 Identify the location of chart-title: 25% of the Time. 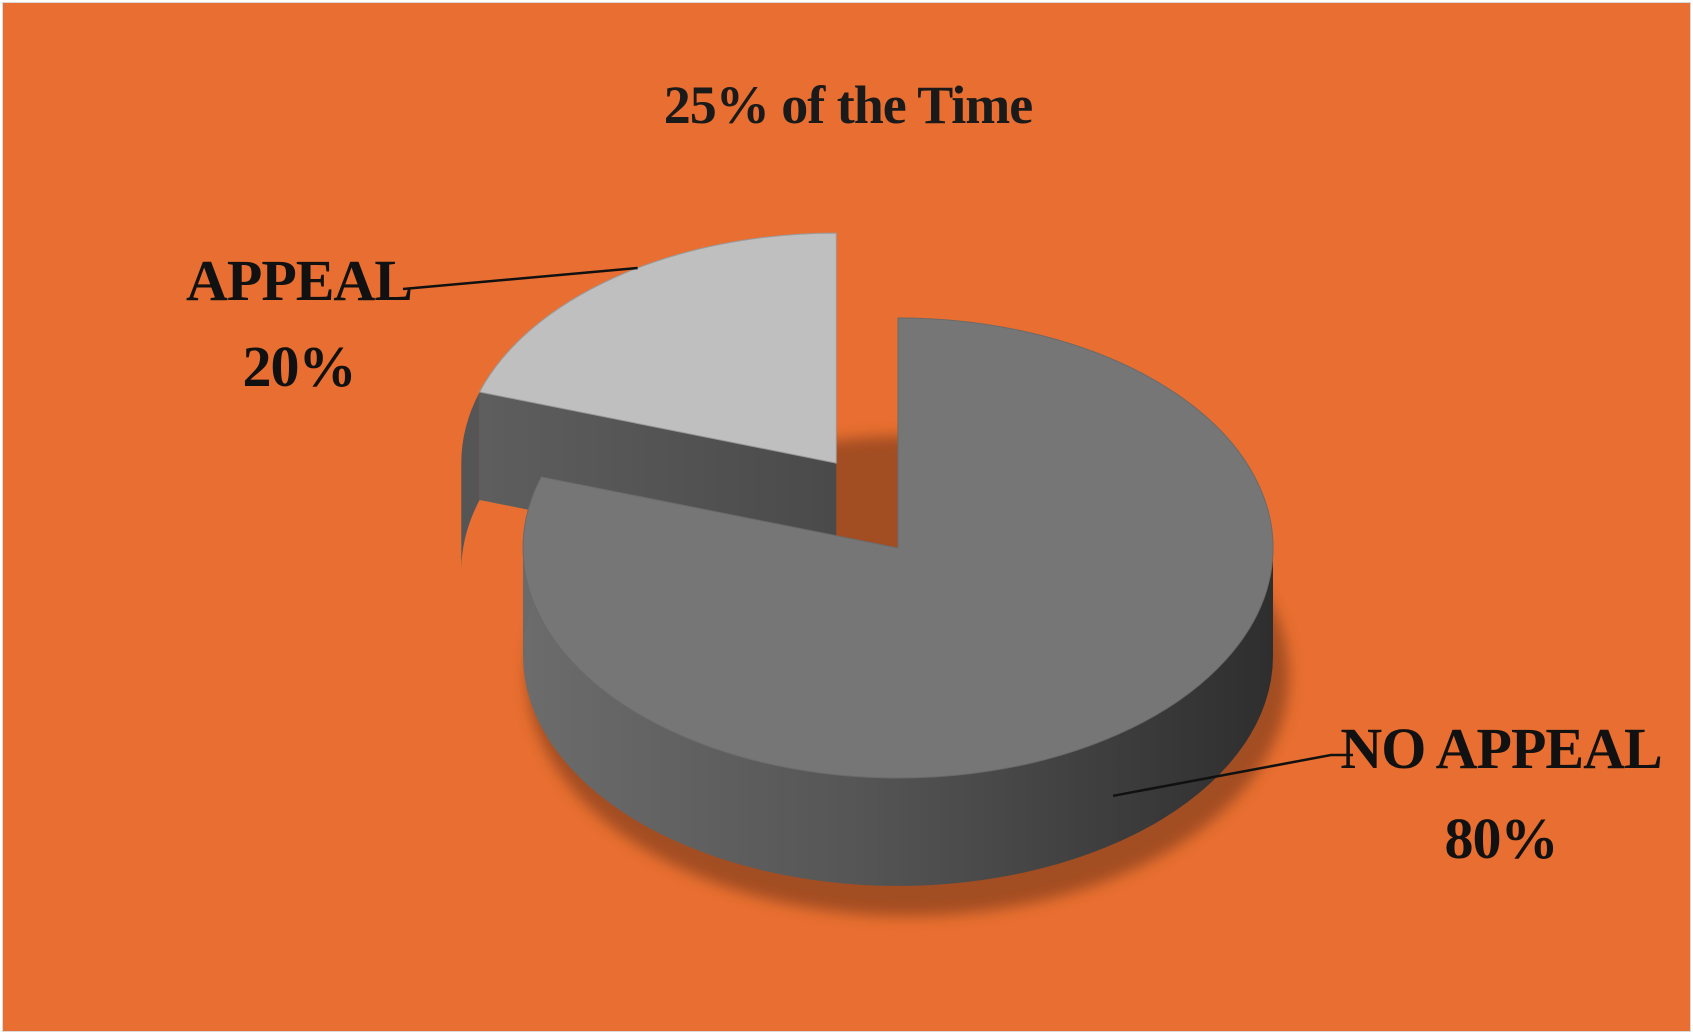
(848, 105).